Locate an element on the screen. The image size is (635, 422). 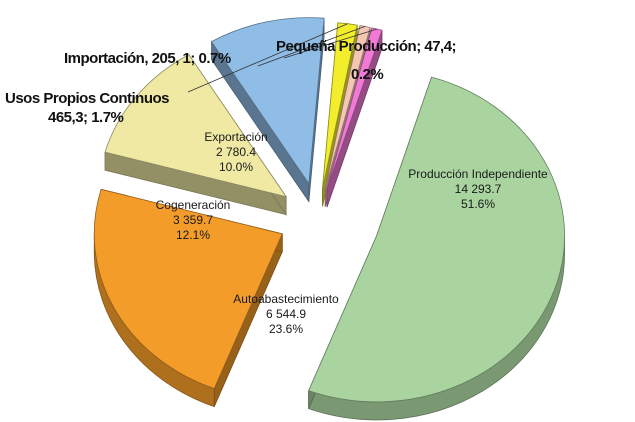
label-produccion-independiente: Producción Independiente 14 293.7 51.6% is located at coordinates (478, 189).